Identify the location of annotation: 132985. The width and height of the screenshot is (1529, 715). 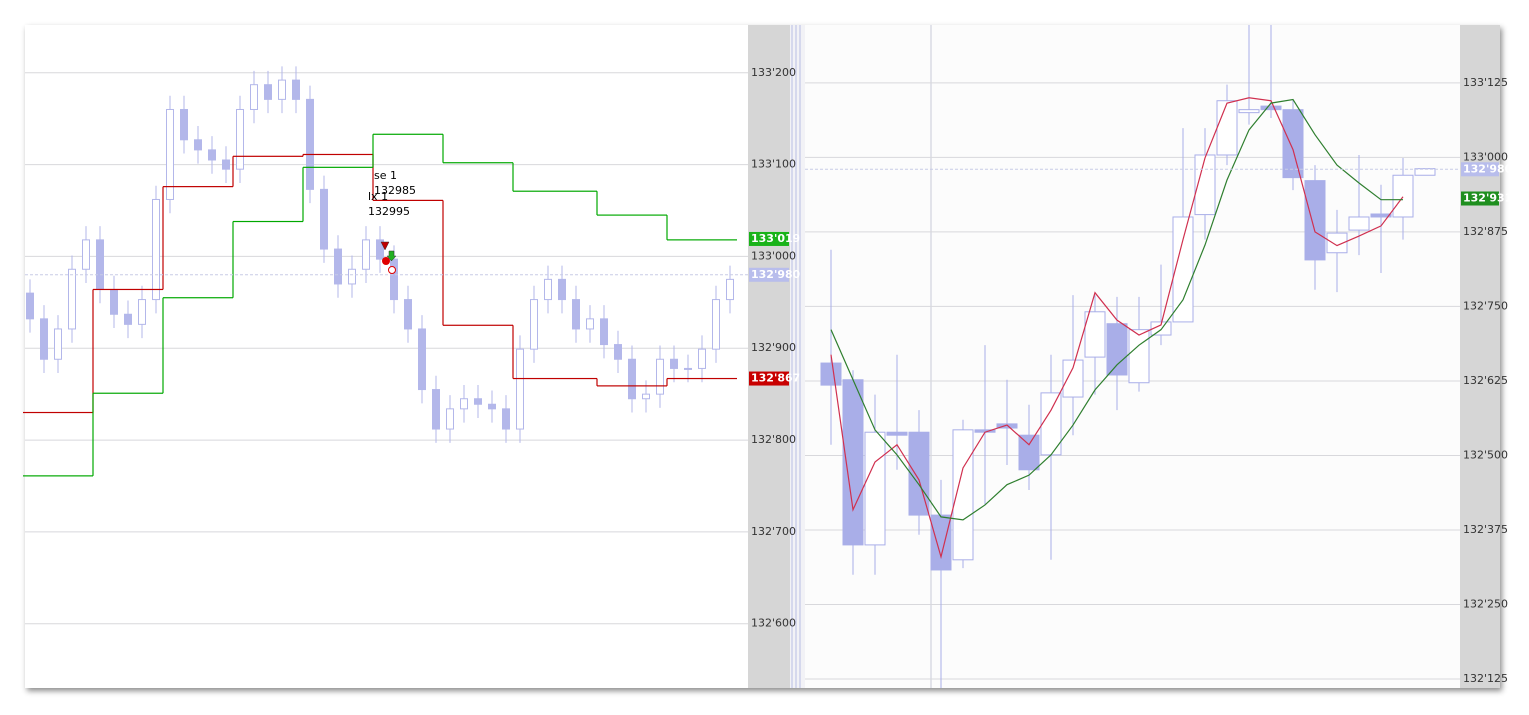
(395, 190).